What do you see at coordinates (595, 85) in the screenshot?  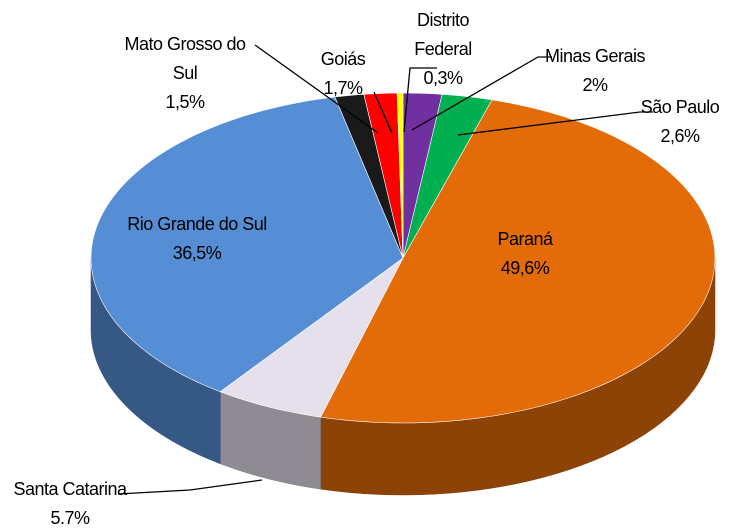 I see `value-label: 2%` at bounding box center [595, 85].